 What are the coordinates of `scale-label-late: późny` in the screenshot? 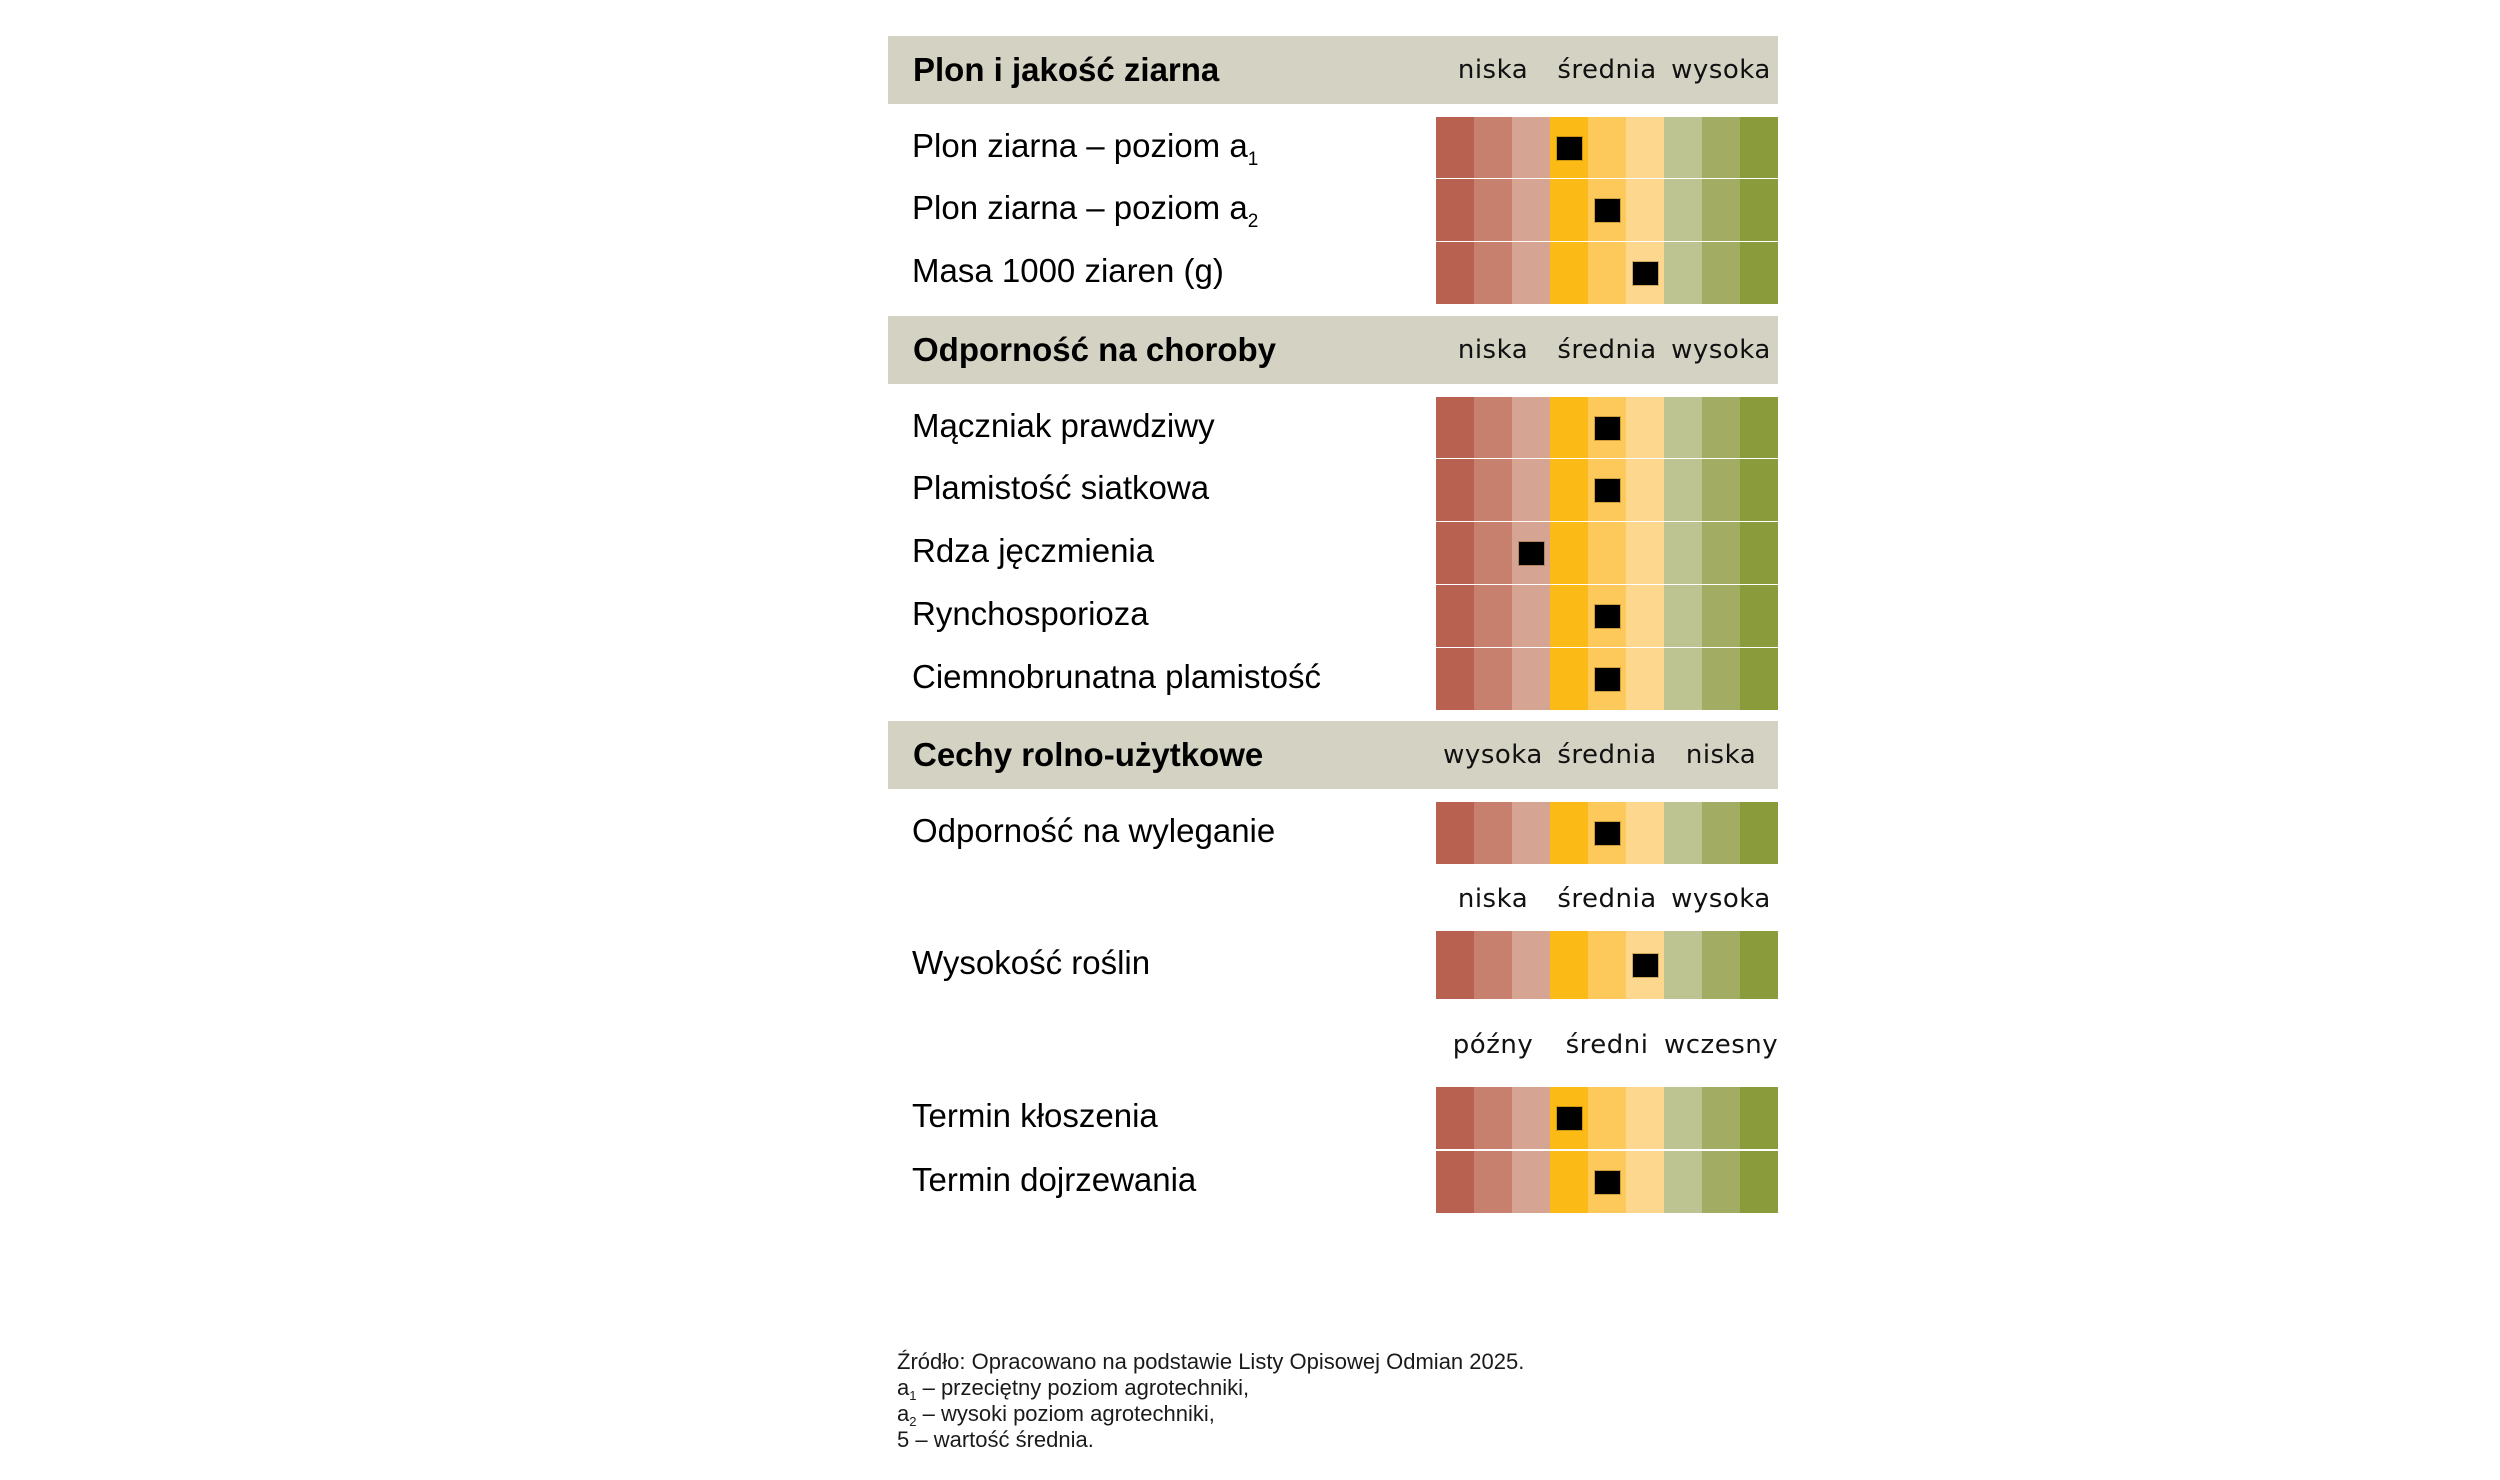 It's located at (1493, 1045).